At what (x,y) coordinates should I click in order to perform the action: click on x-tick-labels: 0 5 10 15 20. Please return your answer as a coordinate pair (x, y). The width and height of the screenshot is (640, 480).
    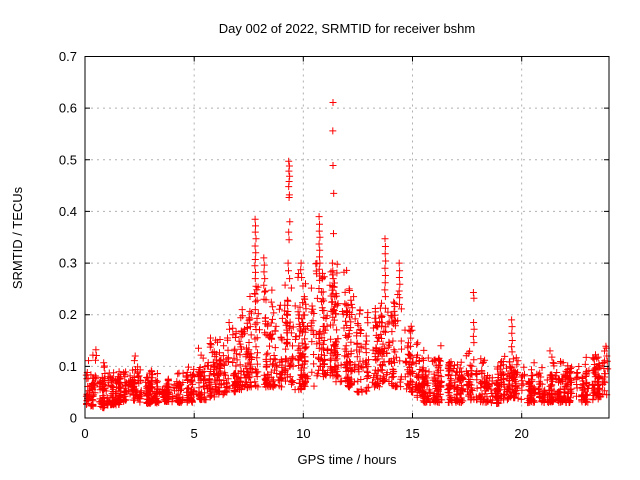
    Looking at the image, I should click on (305, 433).